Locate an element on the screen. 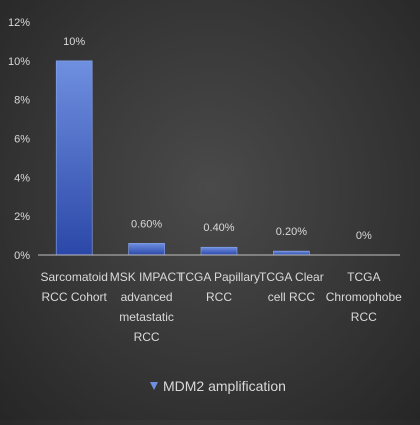  y-tick-label: 0% is located at coordinates (22, 256).